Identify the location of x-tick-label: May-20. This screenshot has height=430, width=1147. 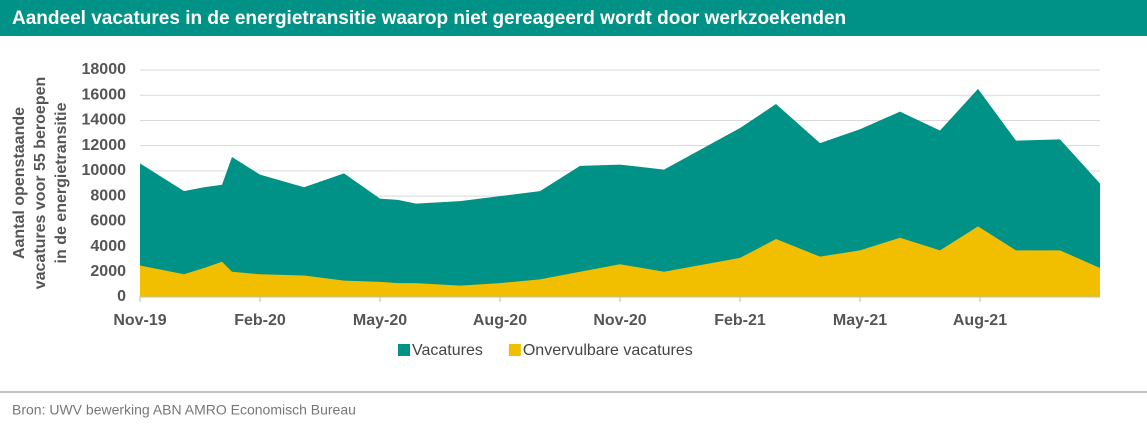
(380, 320).